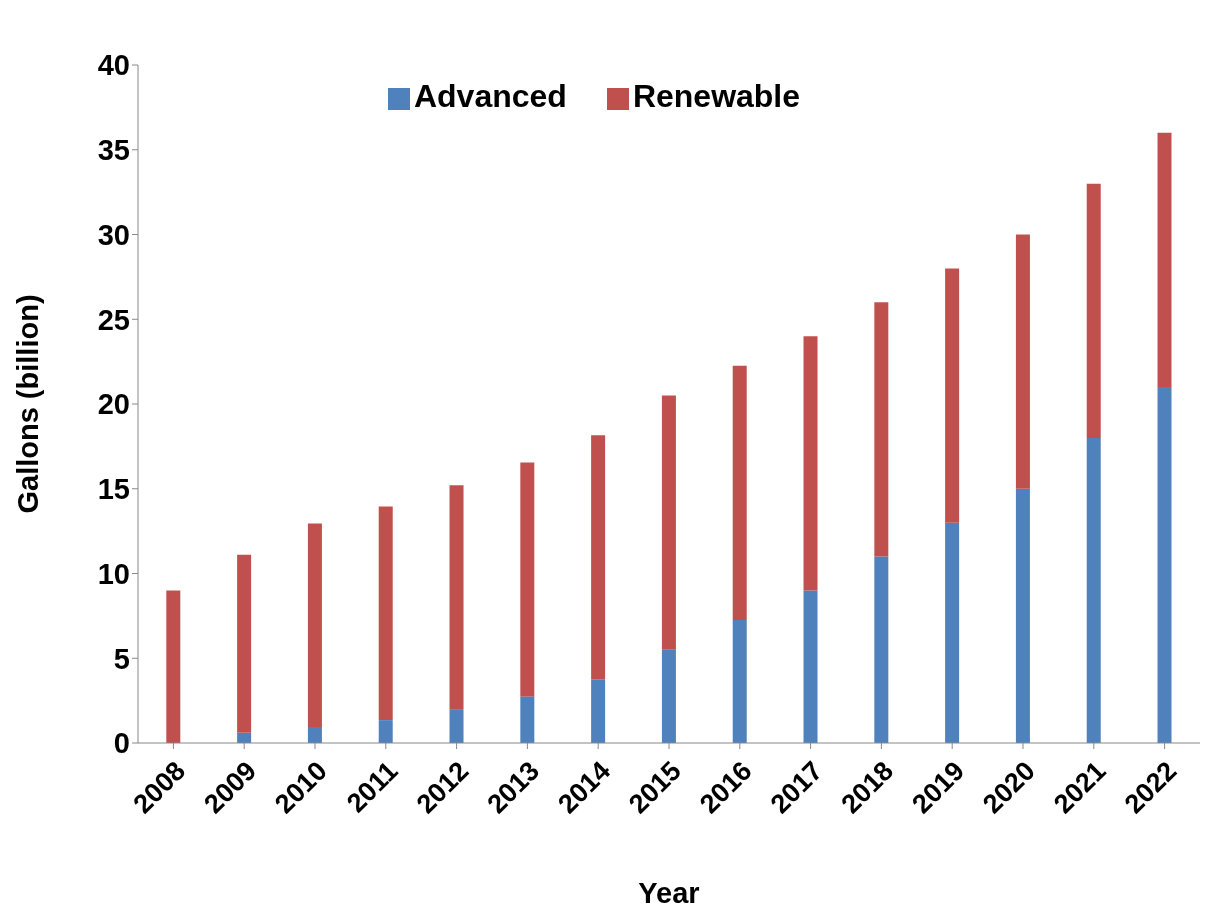 The width and height of the screenshot is (1214, 922). Describe the element at coordinates (113, 573) in the screenshot. I see `y-tick-label: 10` at that location.